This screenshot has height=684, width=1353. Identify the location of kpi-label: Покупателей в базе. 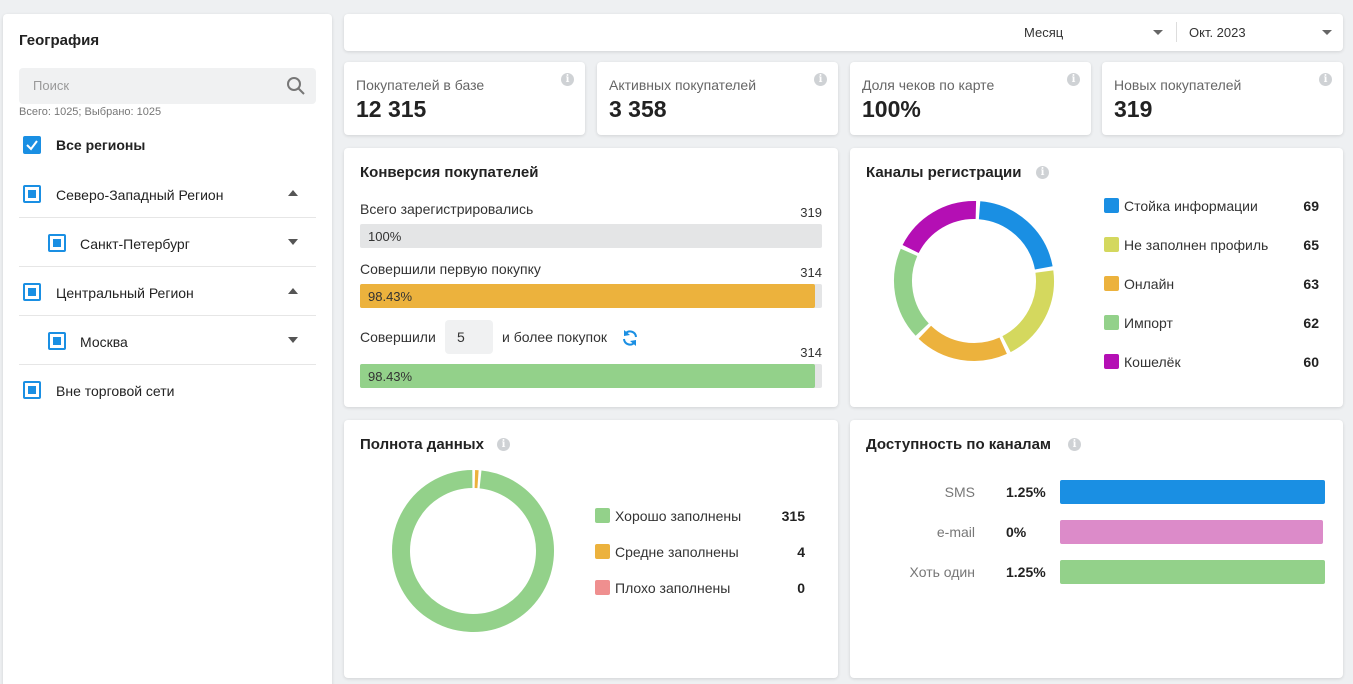
(420, 85).